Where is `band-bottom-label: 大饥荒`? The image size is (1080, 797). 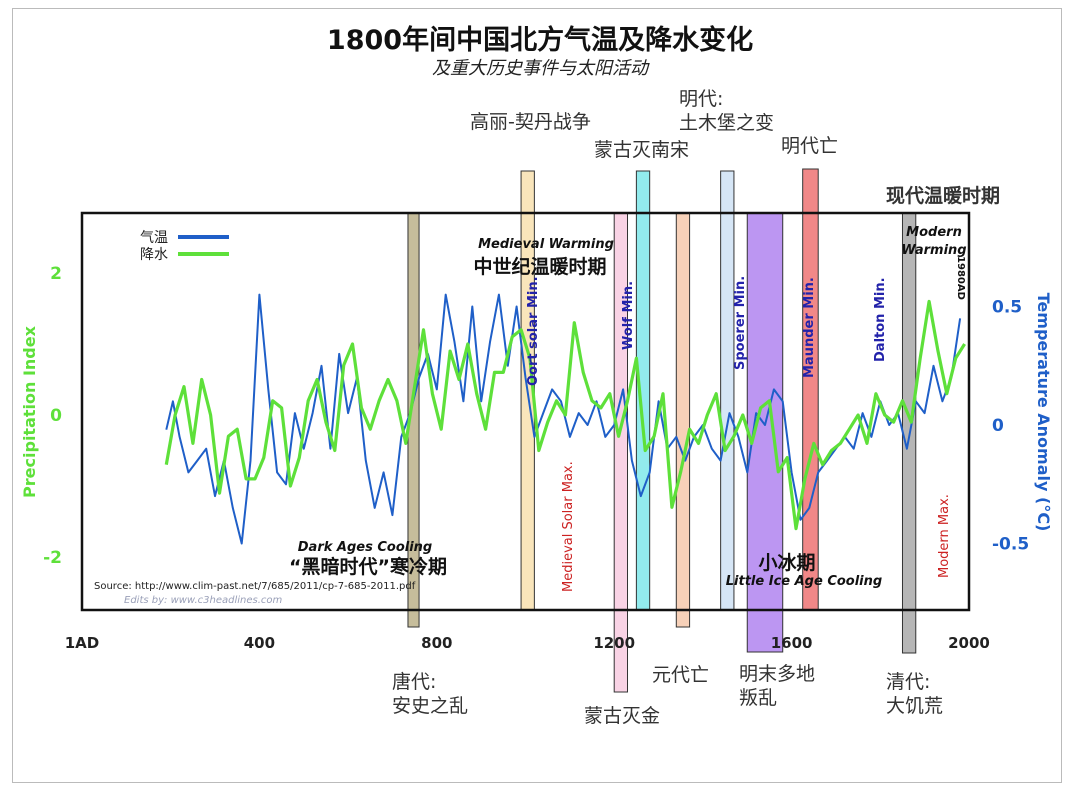 band-bottom-label: 大饥荒 is located at coordinates (914, 706).